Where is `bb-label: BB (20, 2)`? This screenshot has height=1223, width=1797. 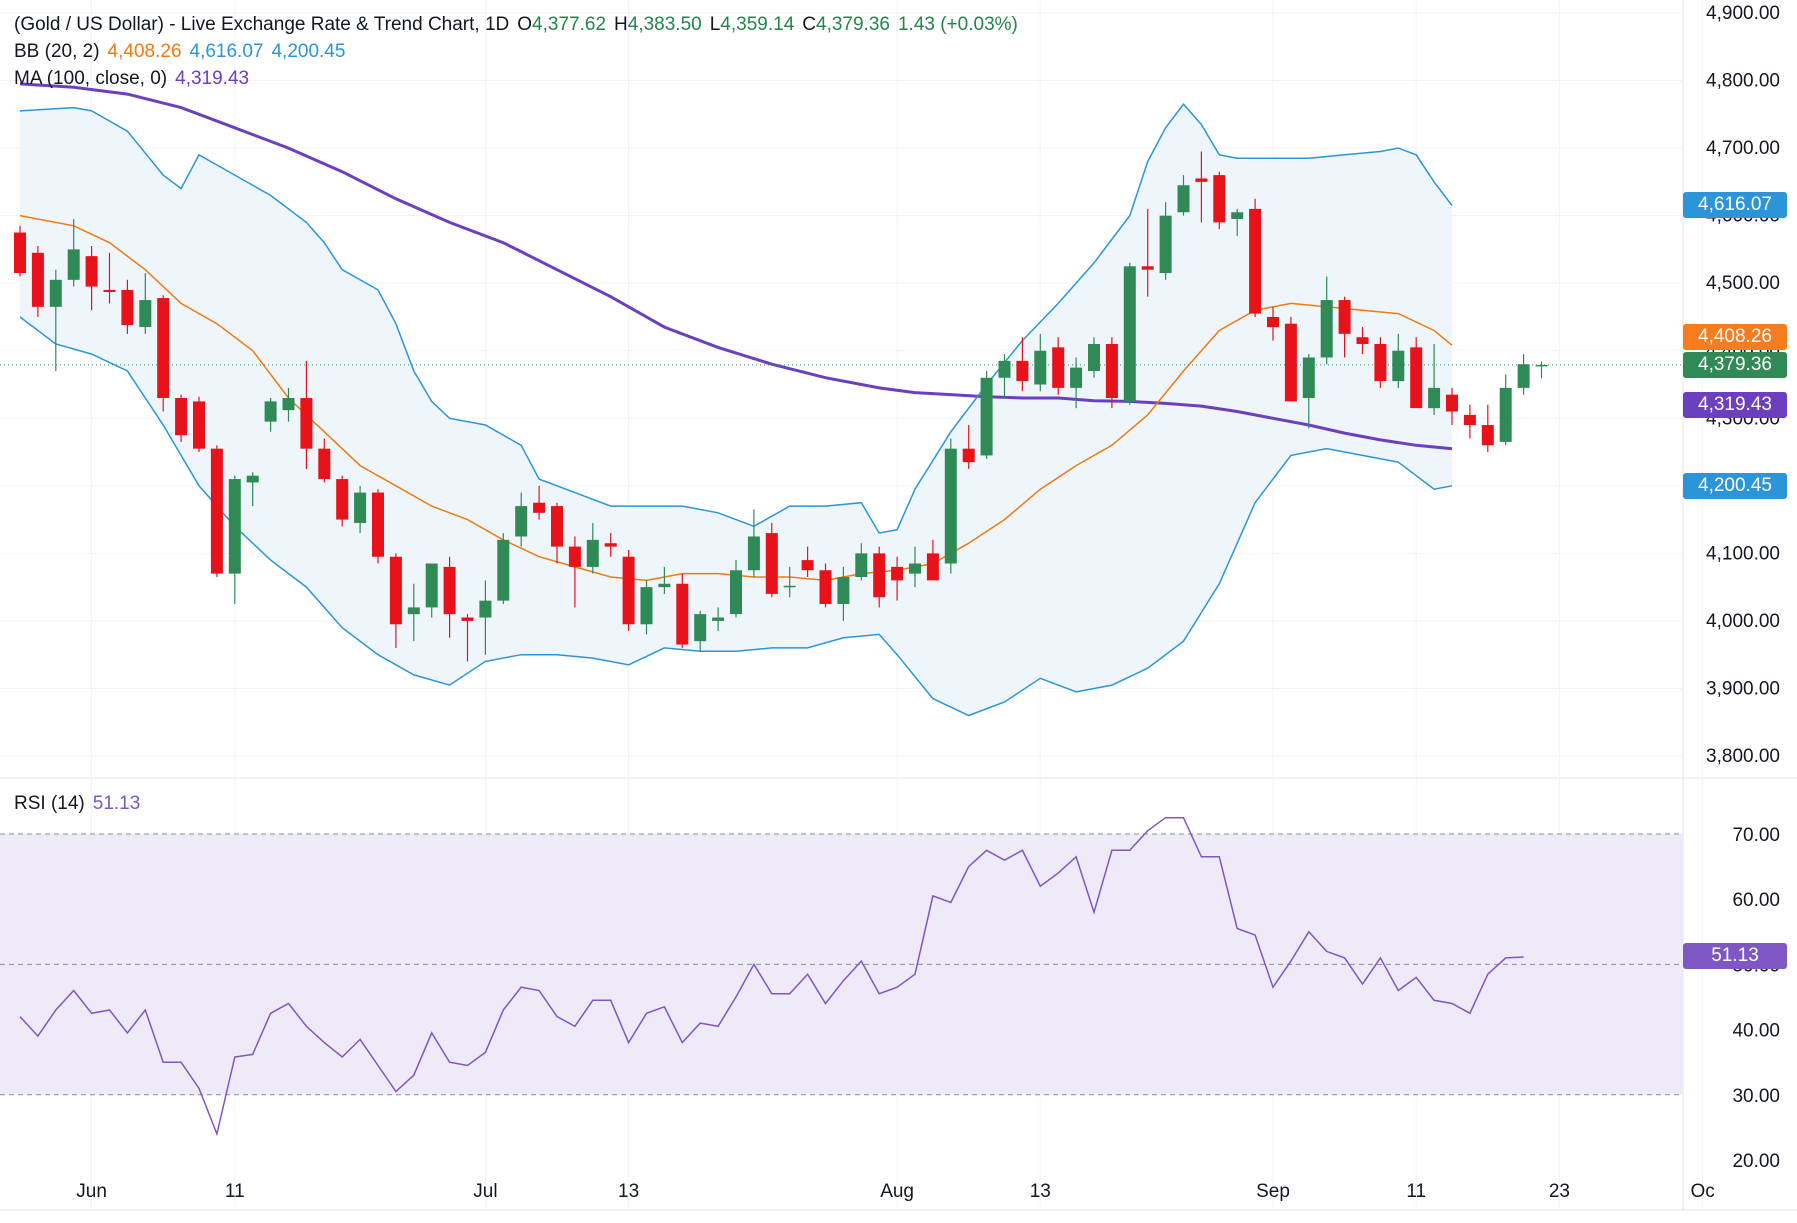
bb-label: BB (20, 2) is located at coordinates (57, 51).